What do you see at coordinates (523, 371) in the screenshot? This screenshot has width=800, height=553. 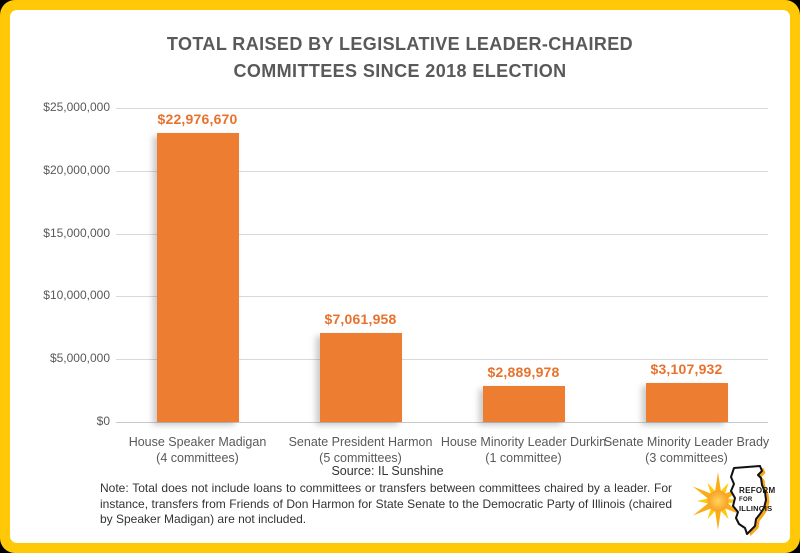 I see `bar-value-label: $2,889,978` at bounding box center [523, 371].